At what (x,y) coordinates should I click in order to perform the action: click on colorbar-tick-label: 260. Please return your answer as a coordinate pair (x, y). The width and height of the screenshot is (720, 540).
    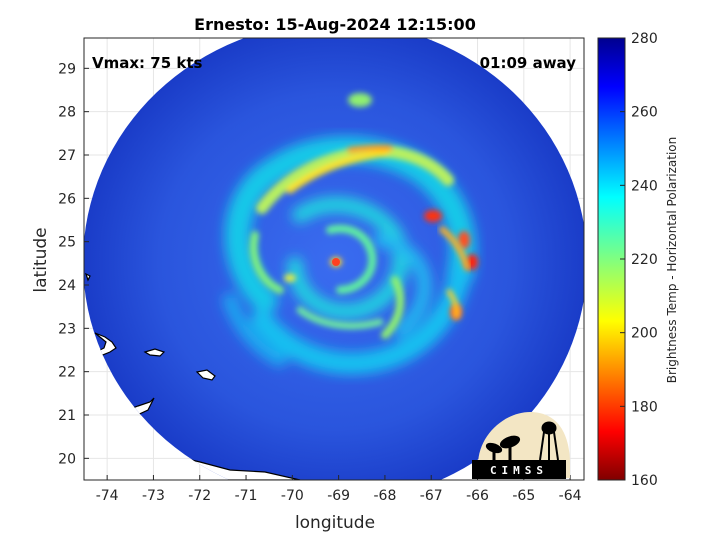
    Looking at the image, I should click on (644, 113).